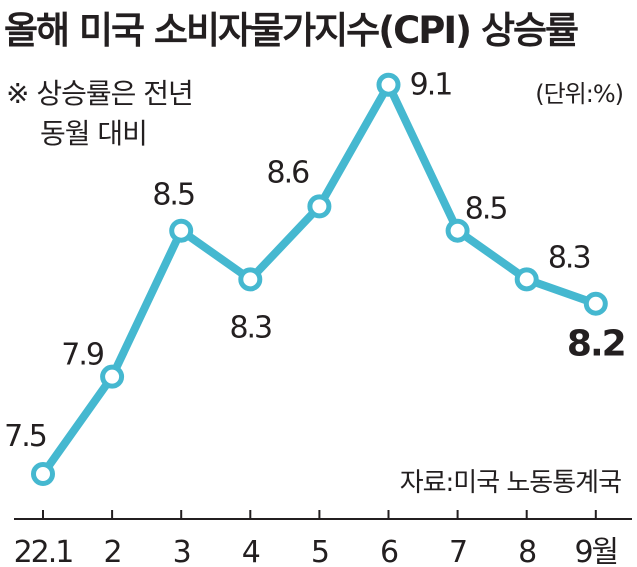 This screenshot has height=567, width=637. Describe the element at coordinates (291, 30) in the screenshot. I see `chart-title: 올해 미국 소비자물가지수(CPI) 상승률` at that location.